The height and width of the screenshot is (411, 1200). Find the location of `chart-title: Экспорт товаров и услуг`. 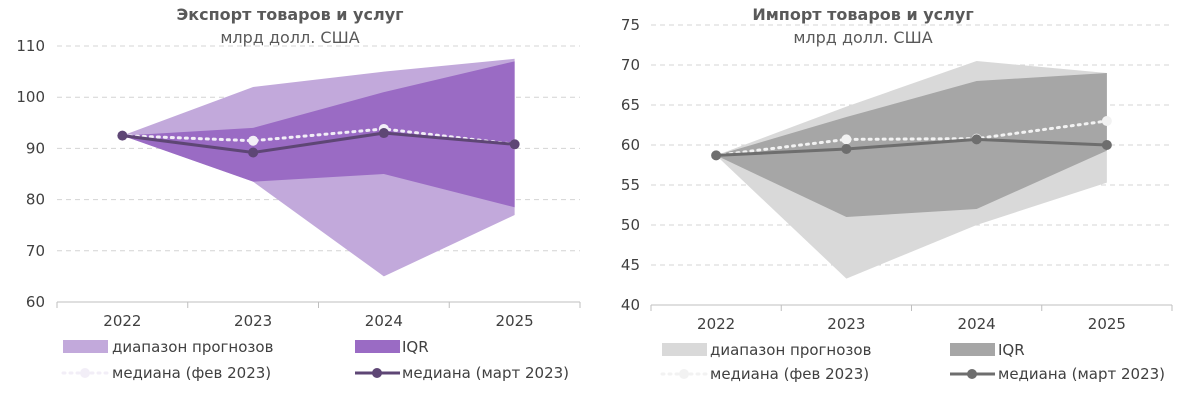

chart-title: Экспорт товаров и услуг is located at coordinates (290, 14).